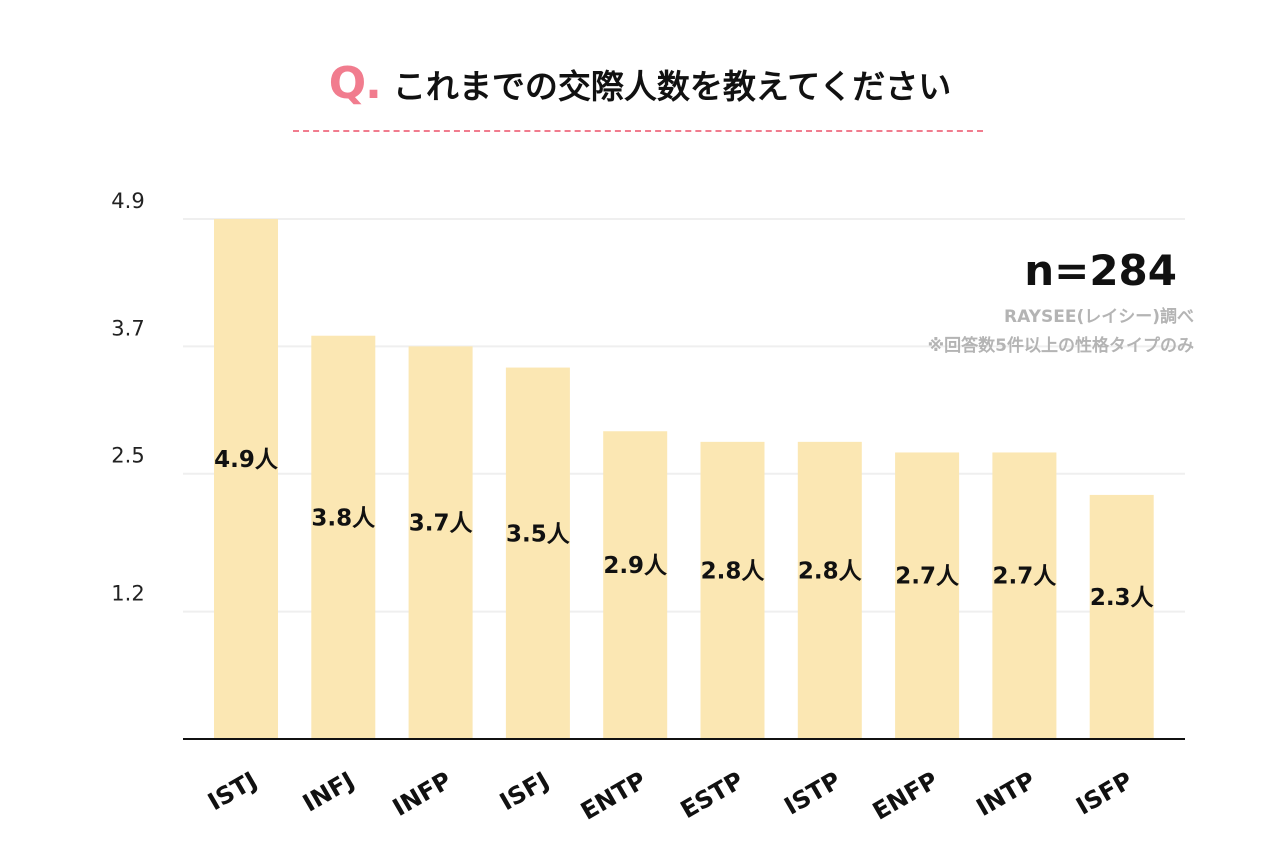 This screenshot has width=1280, height=844. I want to click on bar-enfp, so click(927, 595).